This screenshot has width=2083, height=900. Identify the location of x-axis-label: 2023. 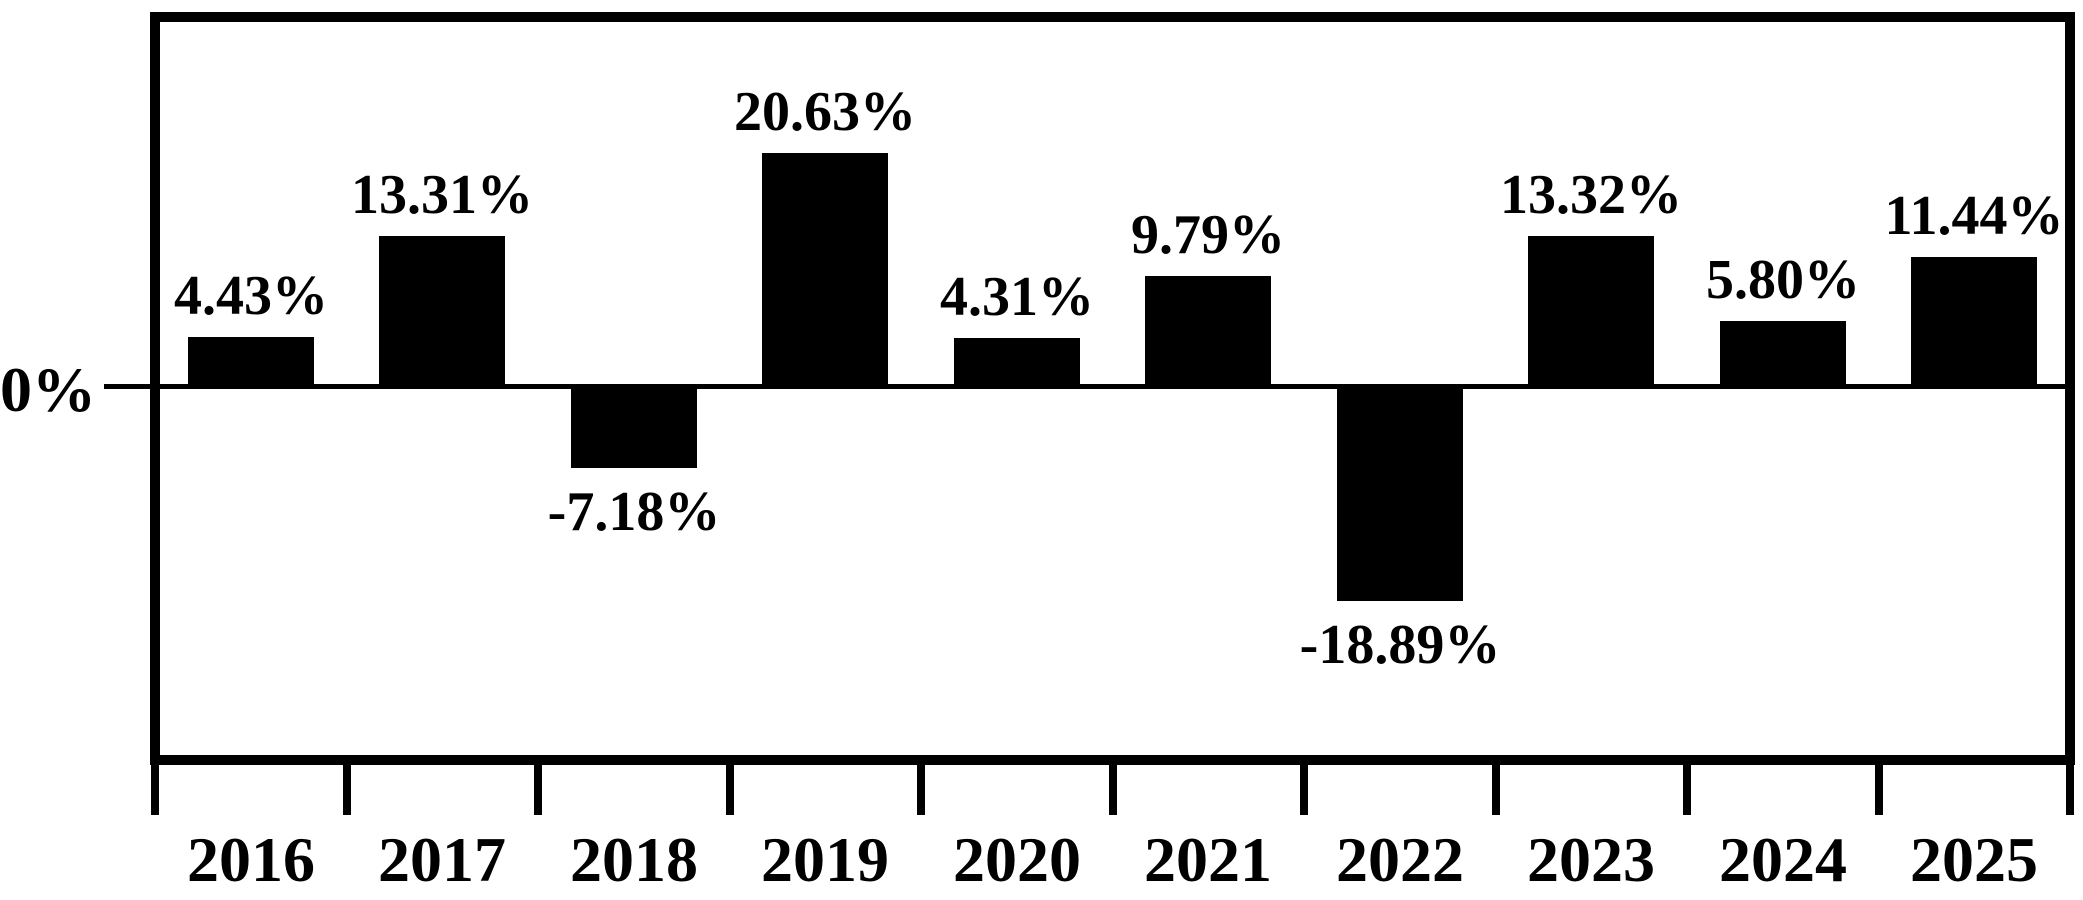
(1591, 859).